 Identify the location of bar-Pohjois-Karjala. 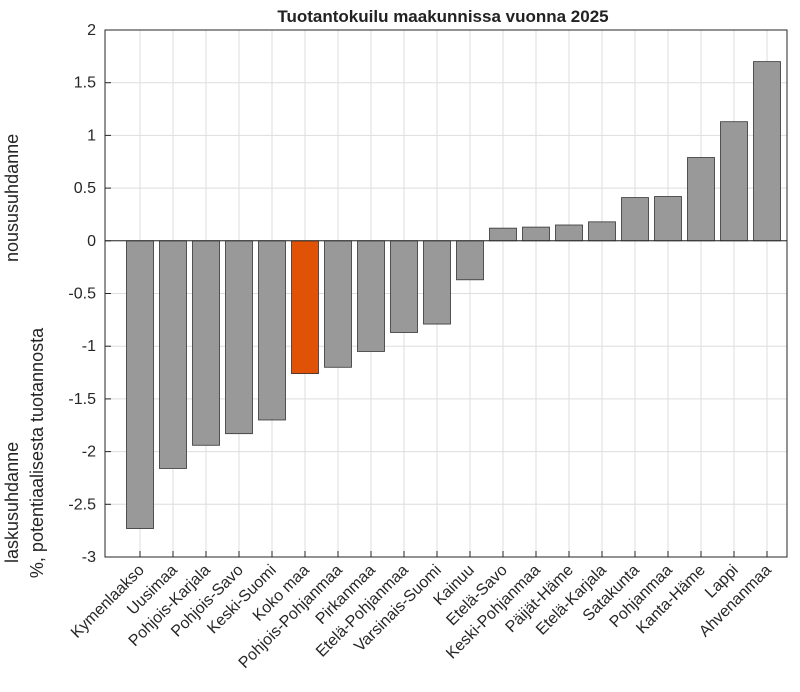
(206, 343).